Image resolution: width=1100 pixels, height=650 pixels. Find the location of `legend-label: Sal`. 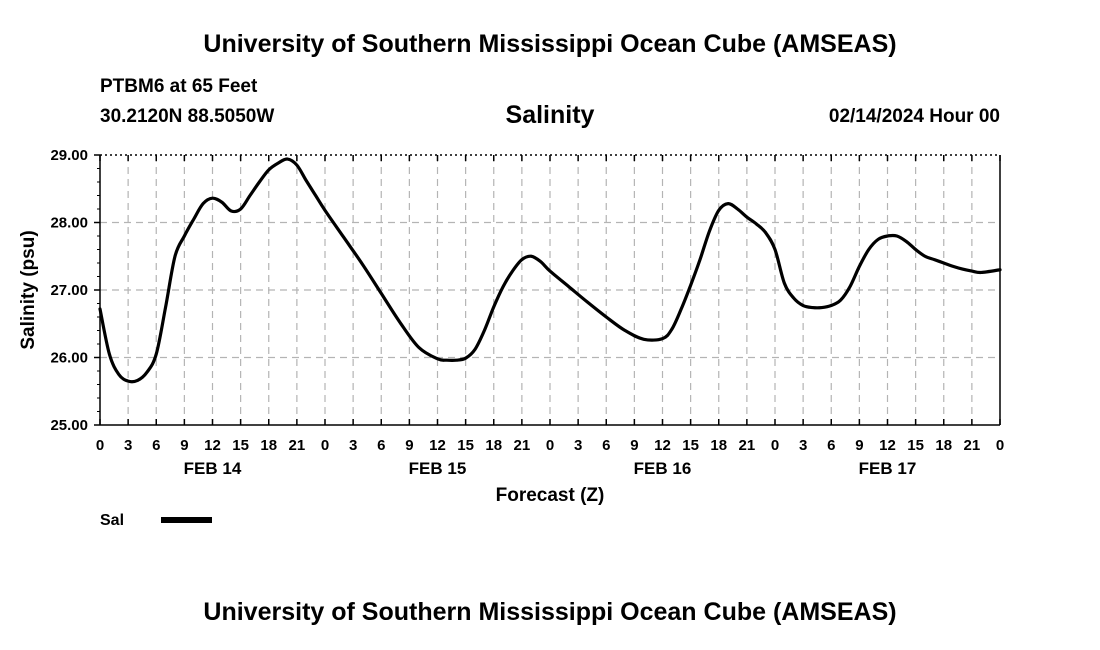

legend-label: Sal is located at coordinates (112, 520).